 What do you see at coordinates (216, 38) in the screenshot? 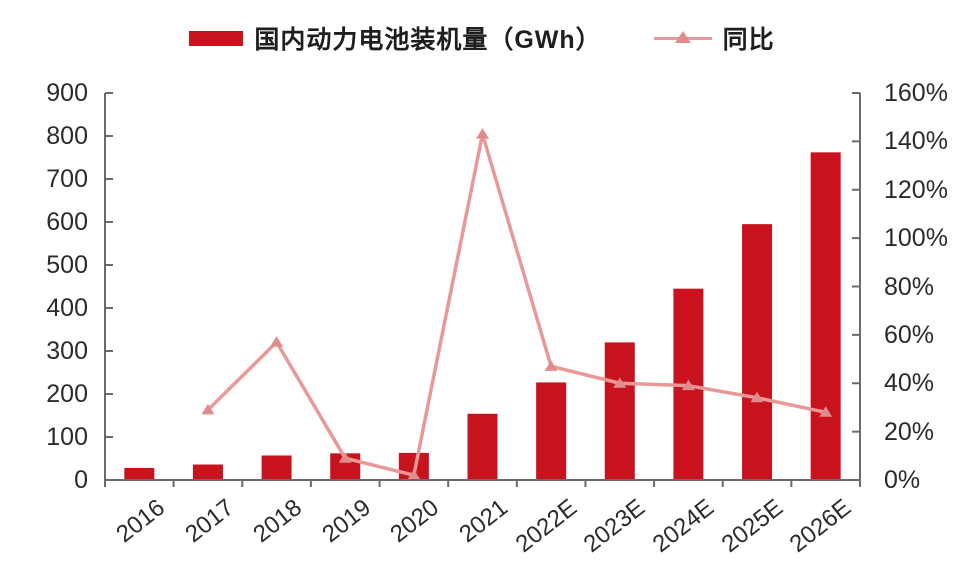
I see `bar-swatch-icon` at bounding box center [216, 38].